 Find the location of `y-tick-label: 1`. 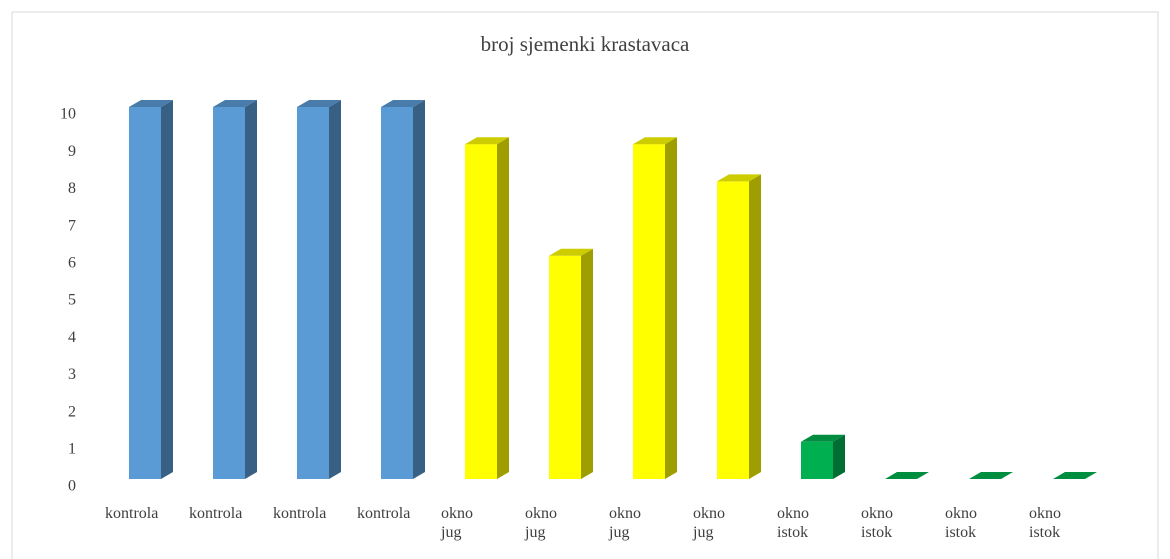

y-tick-label: 1 is located at coordinates (72, 448).